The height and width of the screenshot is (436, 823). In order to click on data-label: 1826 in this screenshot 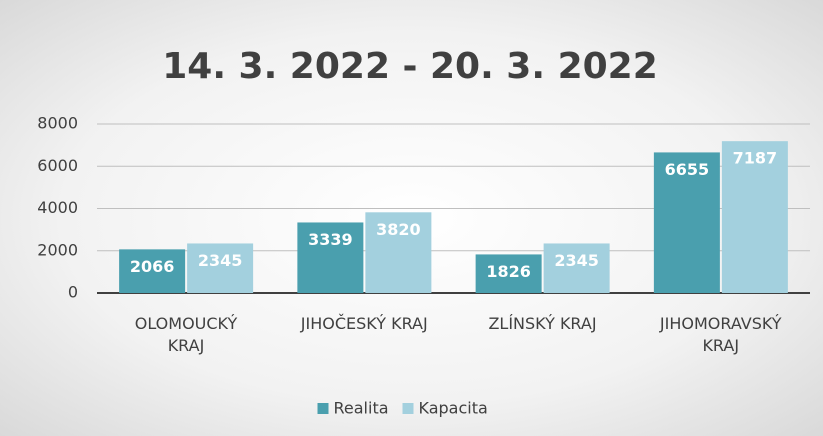, I will do `click(508, 271)`.